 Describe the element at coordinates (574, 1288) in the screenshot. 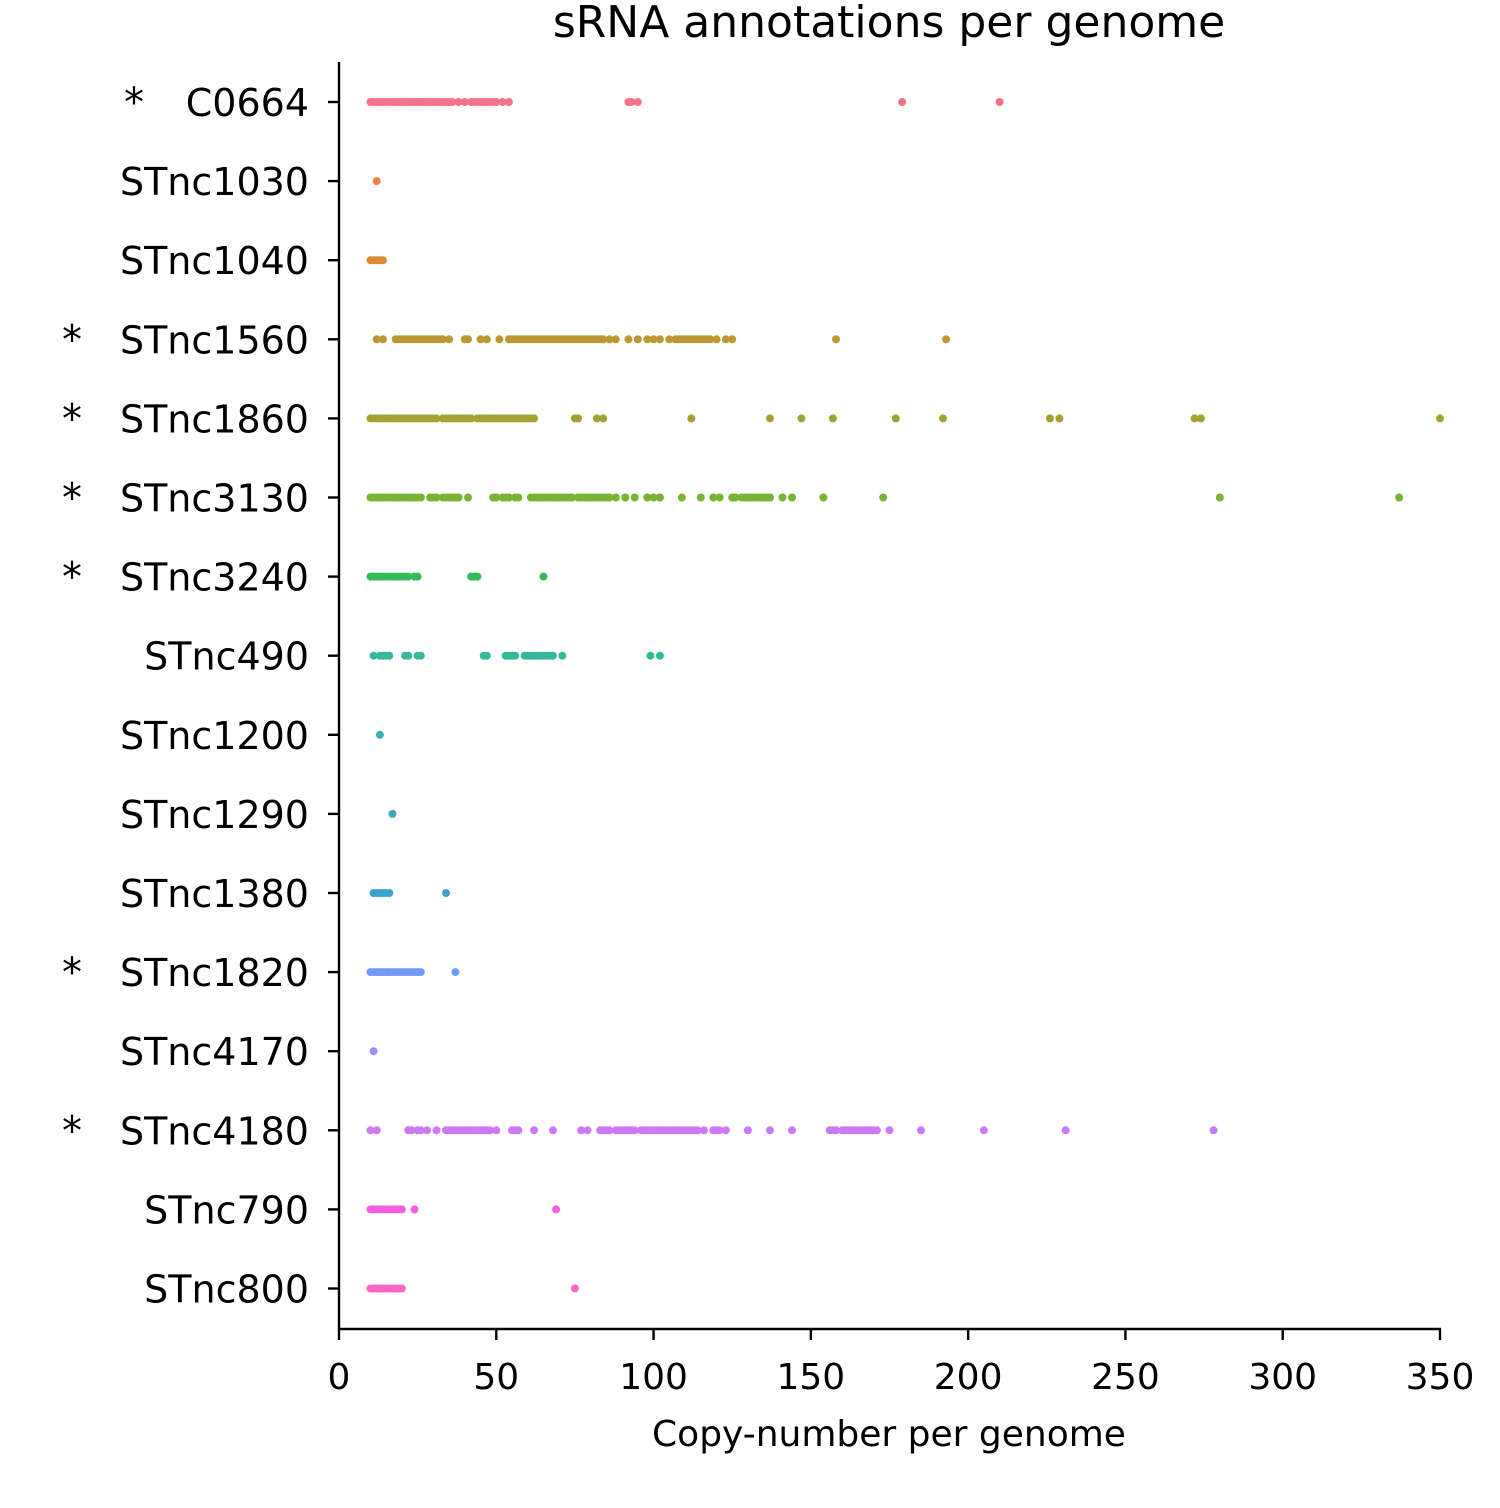

I see `data-point: STnc800: 75` at that location.